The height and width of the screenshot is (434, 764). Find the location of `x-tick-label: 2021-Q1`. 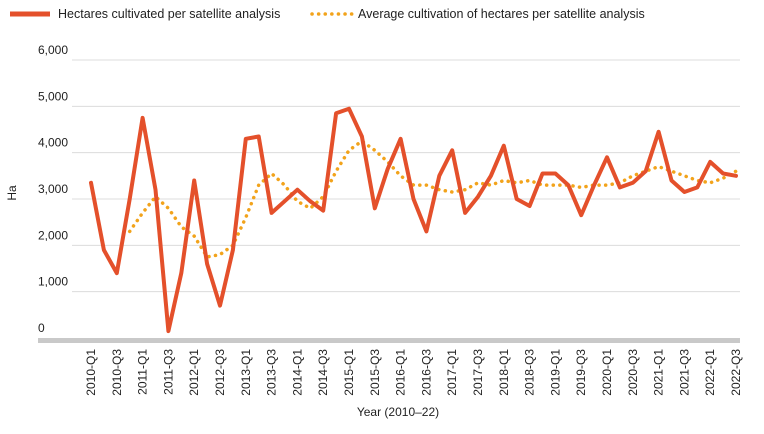

x-tick-label: 2021-Q1 is located at coordinates (659, 372).